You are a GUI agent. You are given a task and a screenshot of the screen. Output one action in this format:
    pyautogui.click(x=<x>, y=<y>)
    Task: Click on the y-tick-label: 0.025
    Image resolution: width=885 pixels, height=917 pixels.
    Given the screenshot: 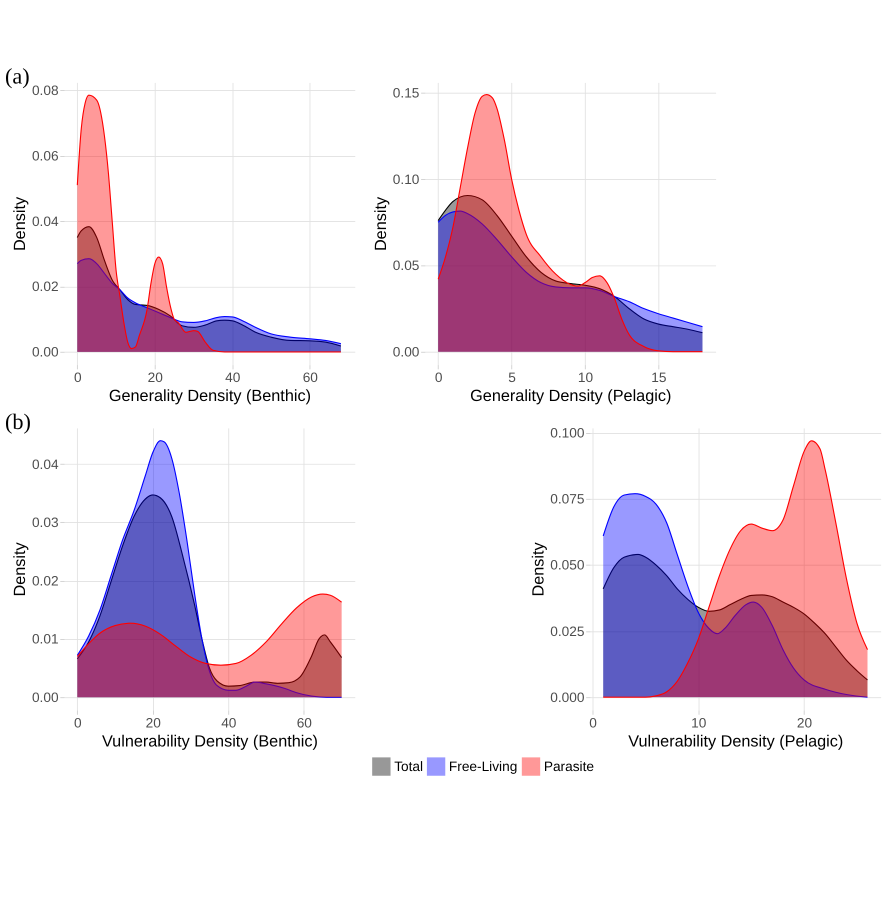 What is the action you would take?
    pyautogui.click(x=567, y=631)
    